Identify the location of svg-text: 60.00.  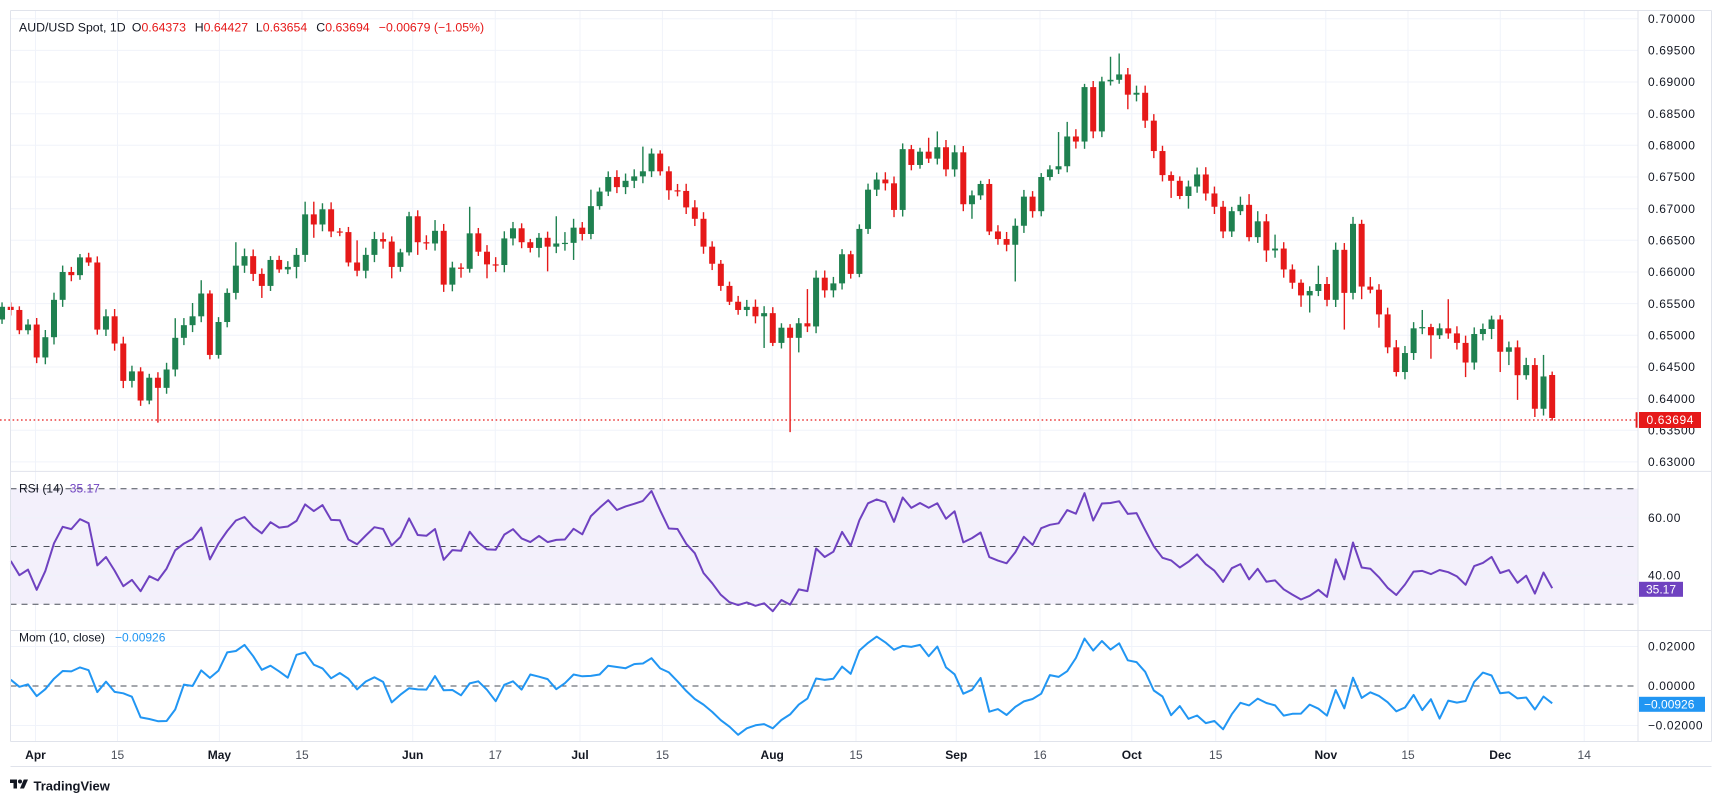
(1664, 518).